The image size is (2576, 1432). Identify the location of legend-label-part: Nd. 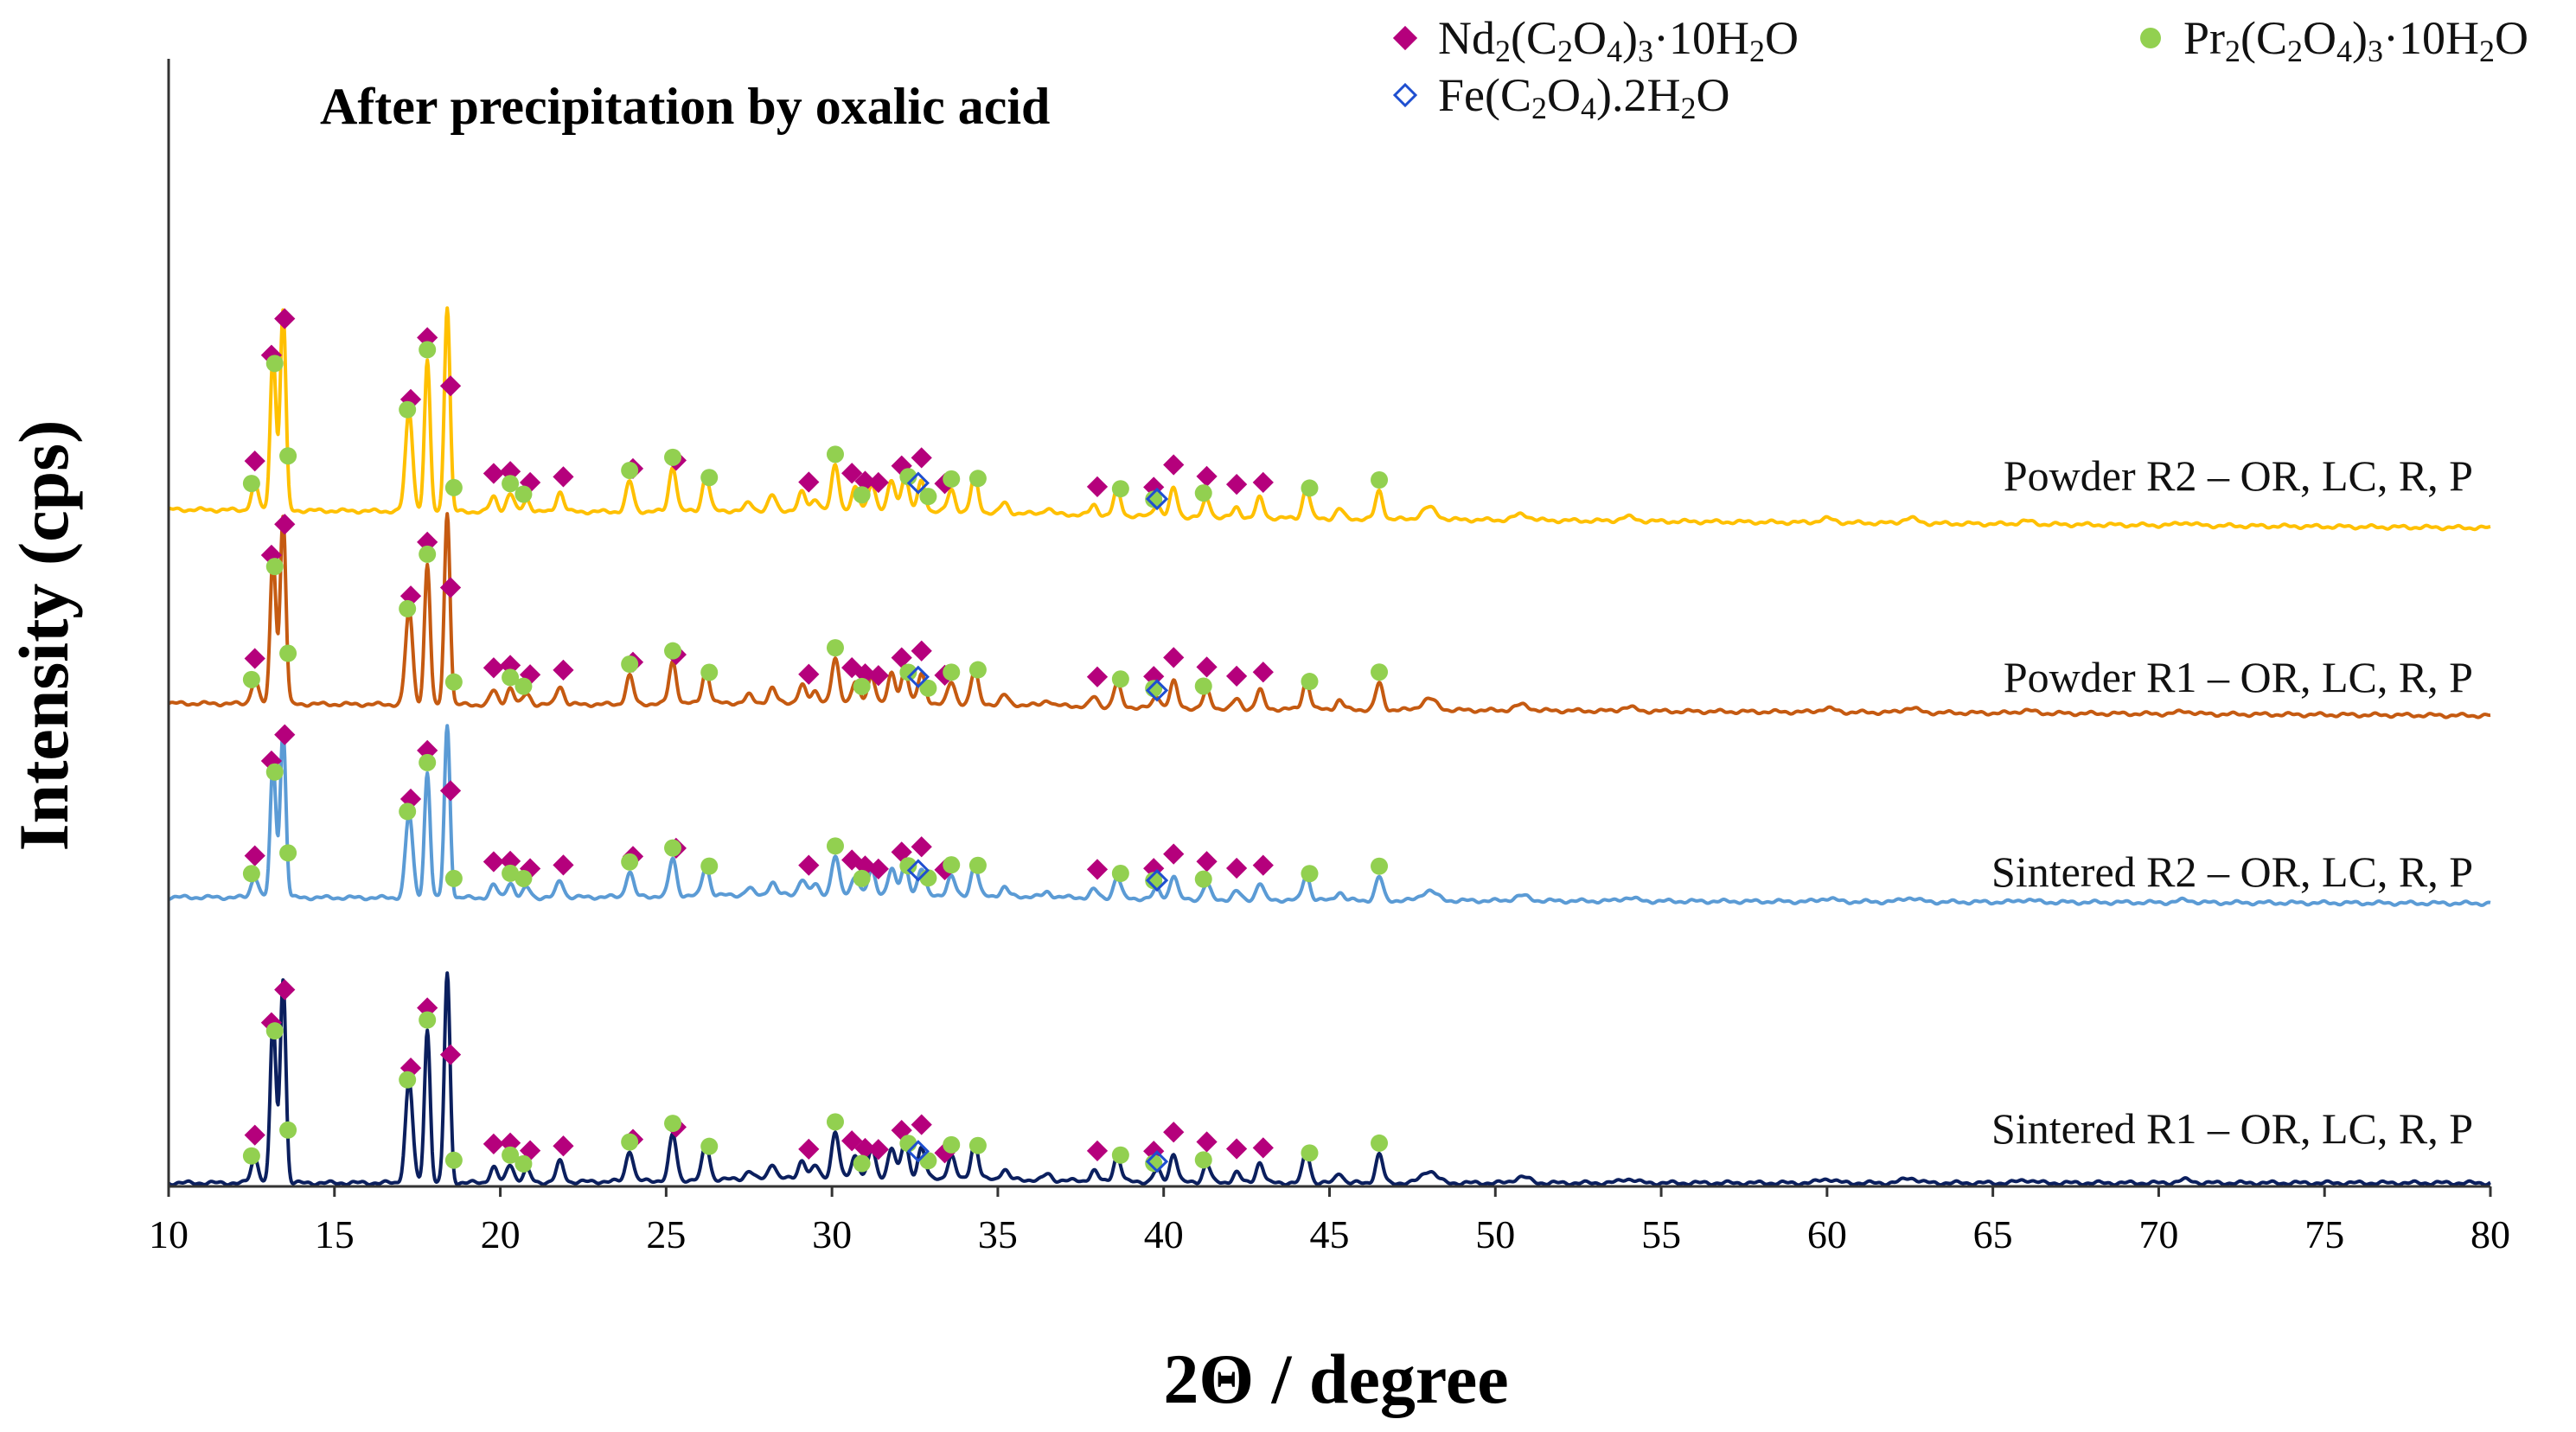
(1467, 38).